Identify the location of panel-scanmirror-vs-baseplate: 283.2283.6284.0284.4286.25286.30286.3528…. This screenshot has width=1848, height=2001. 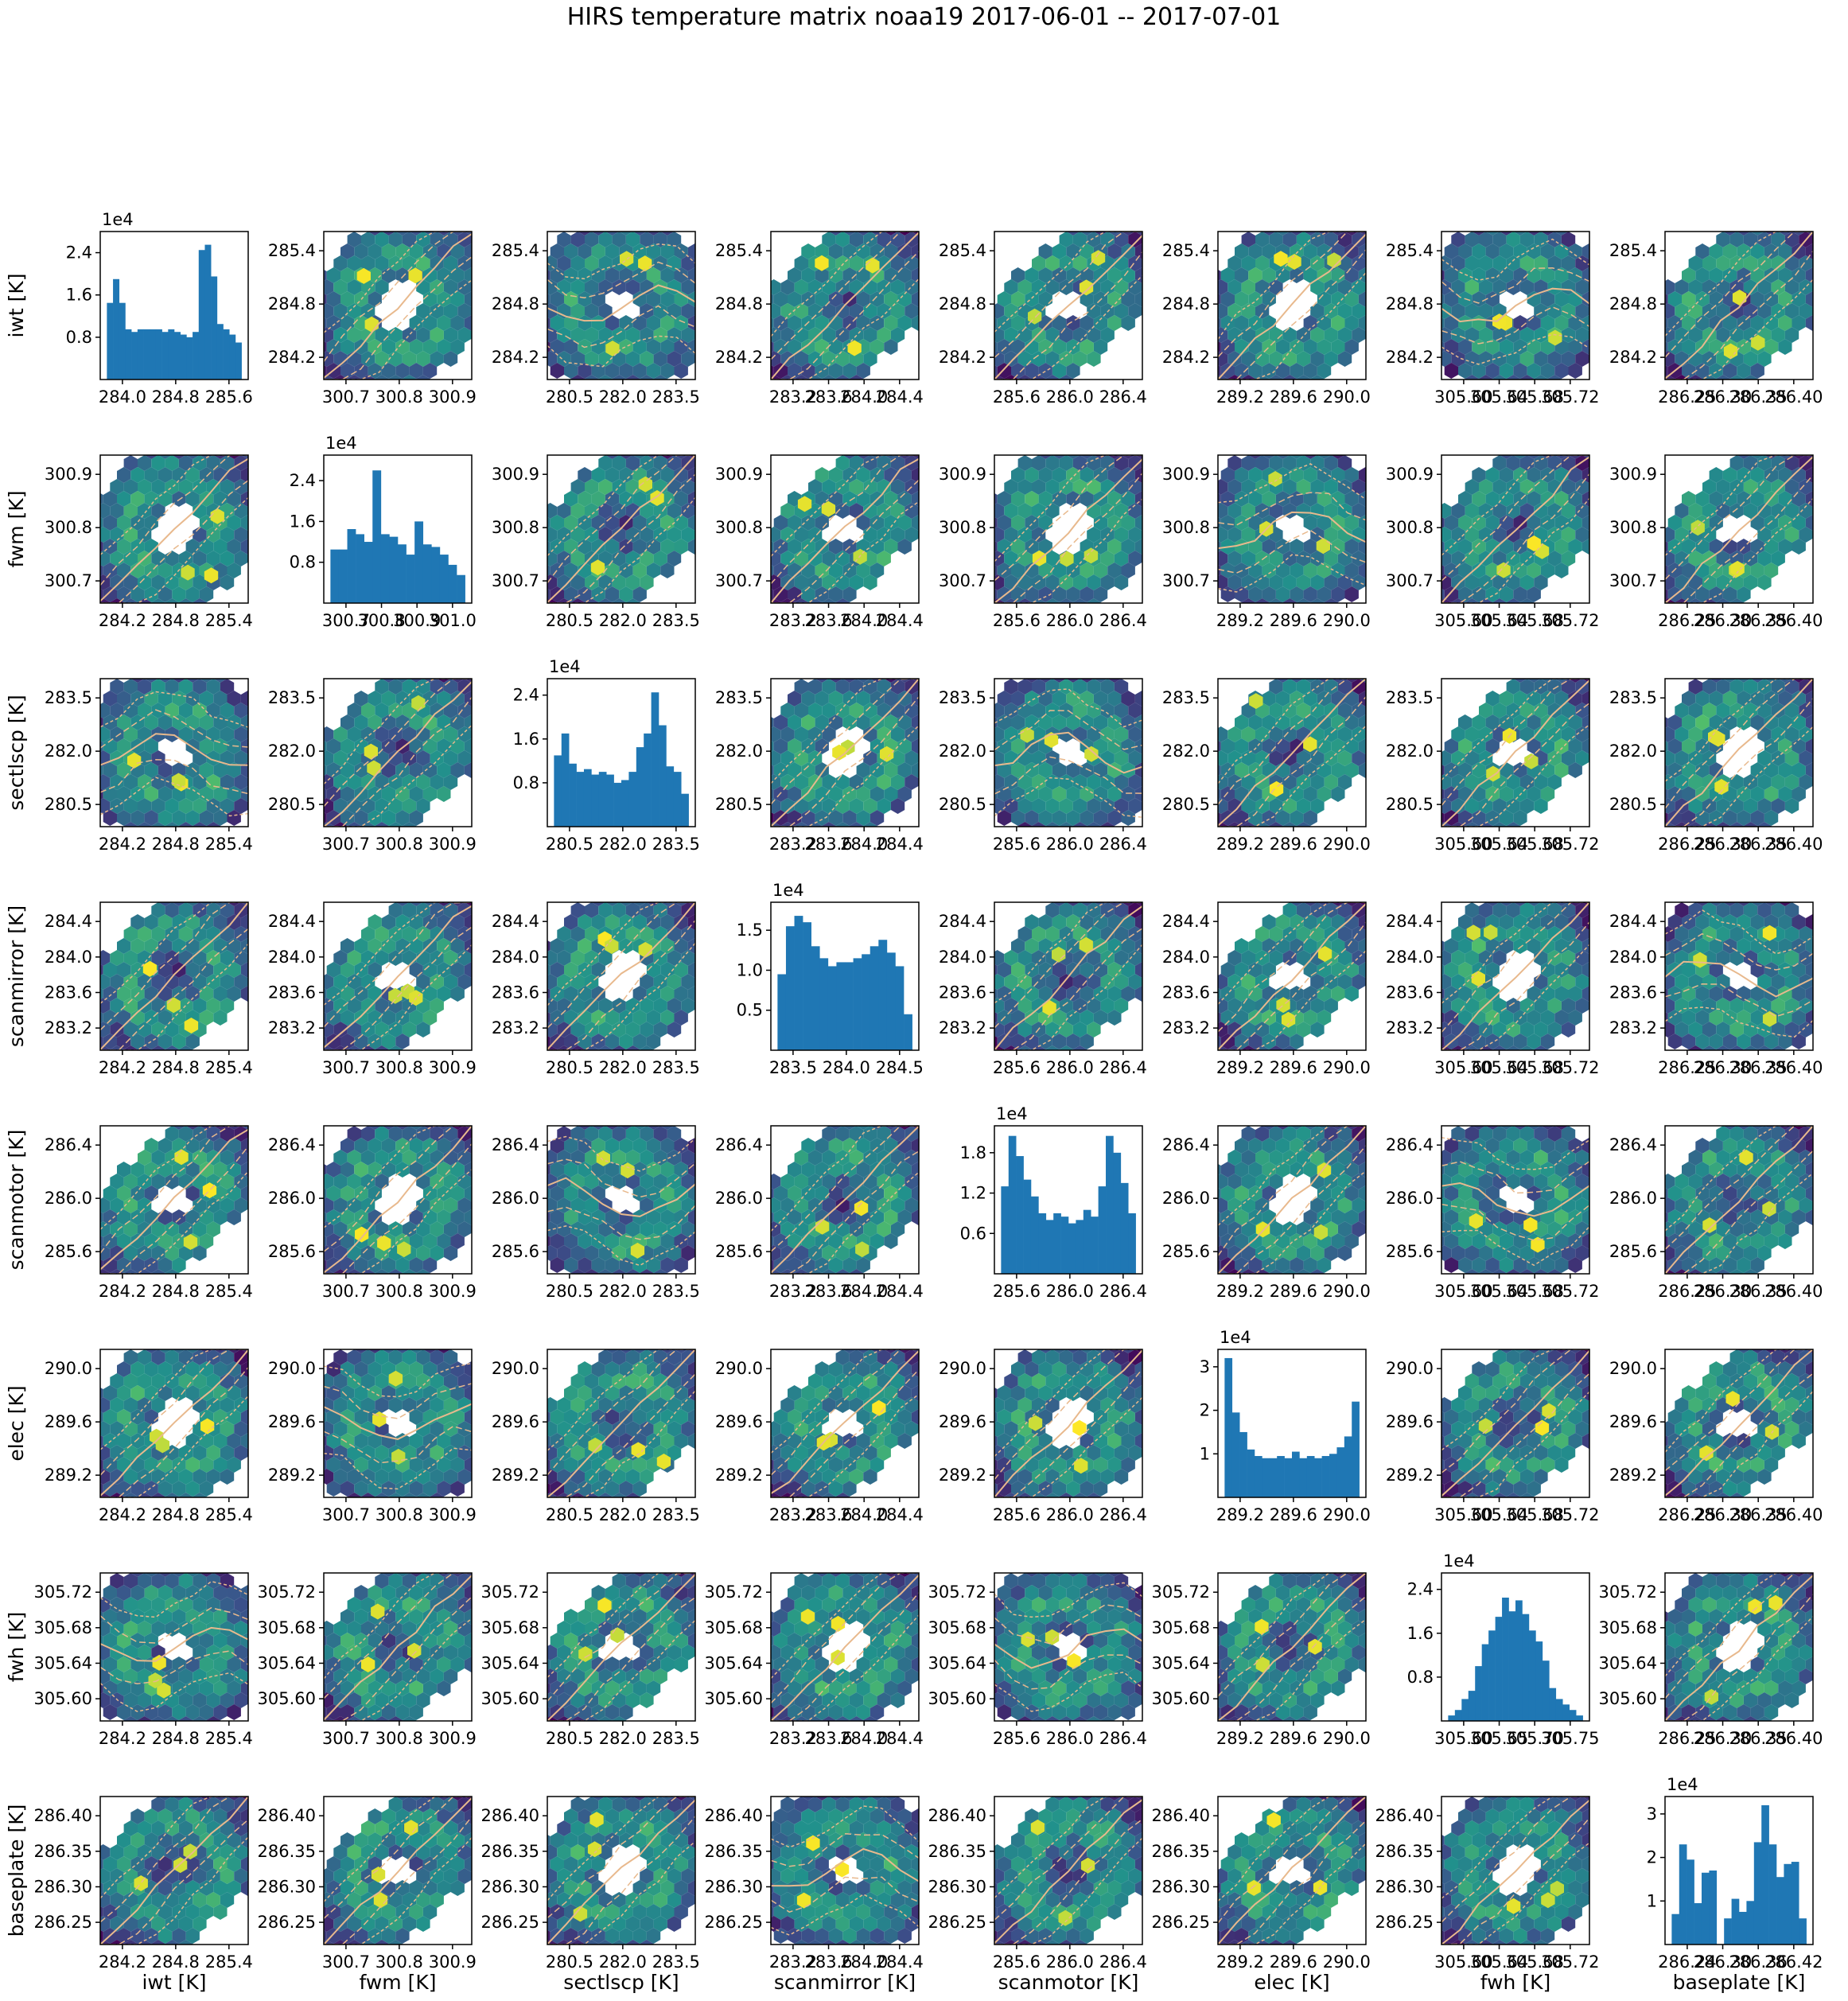
(1716, 989).